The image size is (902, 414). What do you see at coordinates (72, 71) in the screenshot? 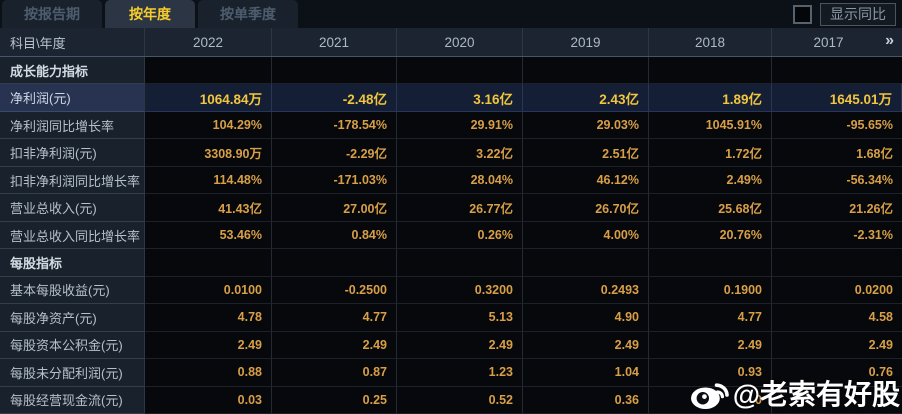
I see `row-label: 成长能力指标` at bounding box center [72, 71].